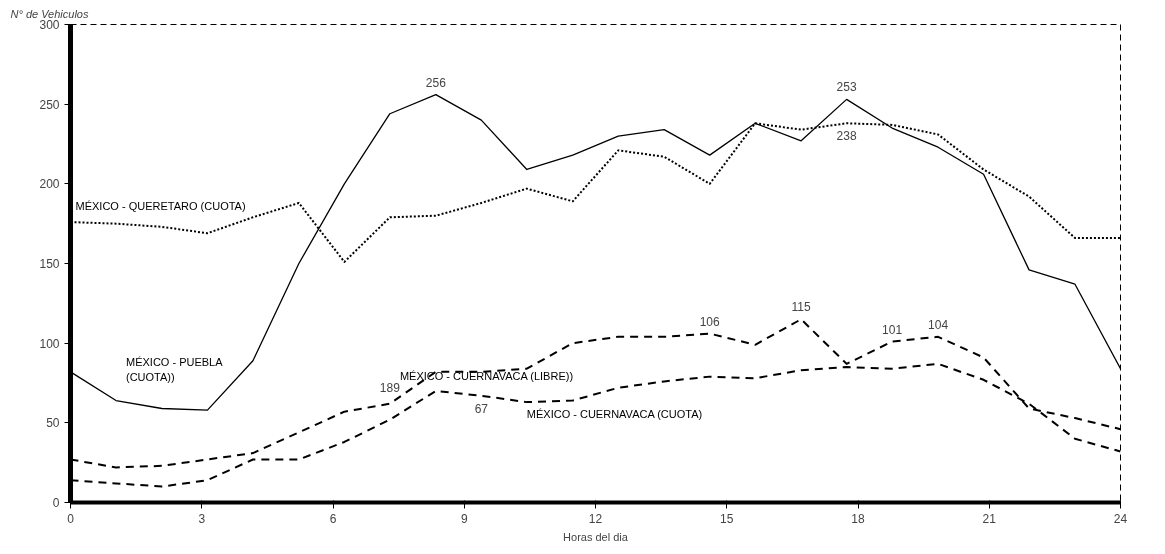 Image resolution: width=1165 pixels, height=554 pixels. What do you see at coordinates (202, 518) in the screenshot?
I see `x-tick-label: 3` at bounding box center [202, 518].